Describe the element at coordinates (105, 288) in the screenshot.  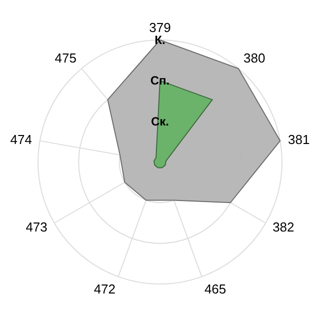
I see `spoke-label: 472` at that location.